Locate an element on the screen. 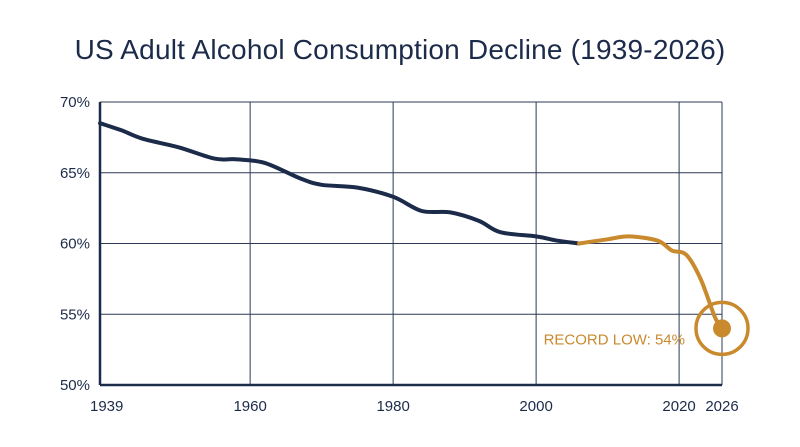 Image resolution: width=800 pixels, height=447 pixels. record-low-point is located at coordinates (722, 328).